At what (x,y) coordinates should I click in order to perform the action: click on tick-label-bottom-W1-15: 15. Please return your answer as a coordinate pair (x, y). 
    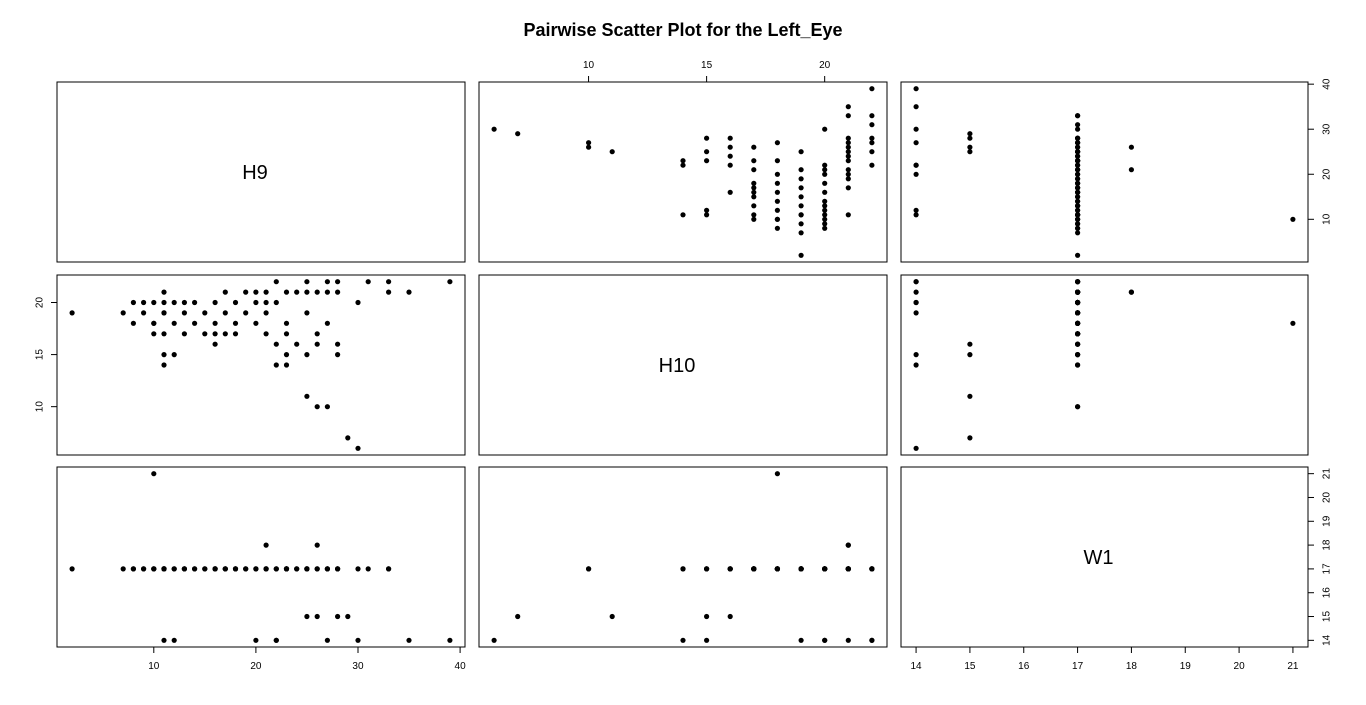
    Looking at the image, I should click on (970, 666).